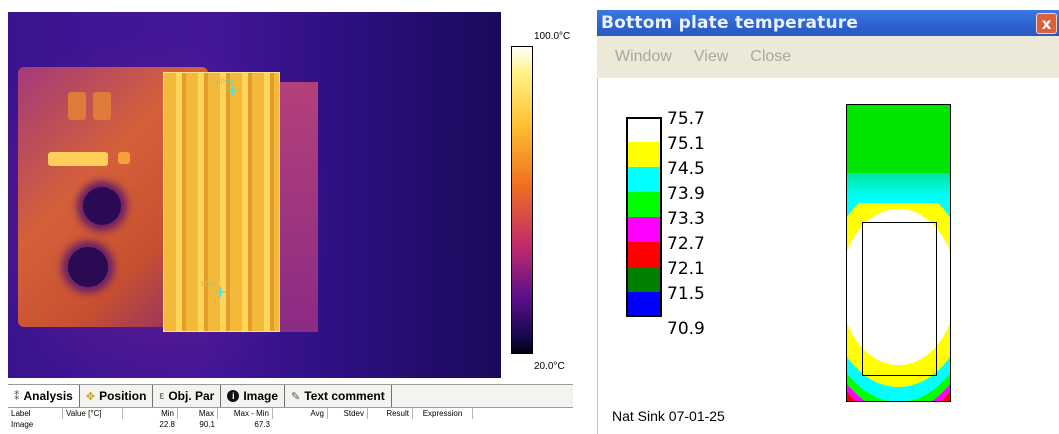  Describe the element at coordinates (686, 329) in the screenshot. I see `legend-label: 70.9` at that location.